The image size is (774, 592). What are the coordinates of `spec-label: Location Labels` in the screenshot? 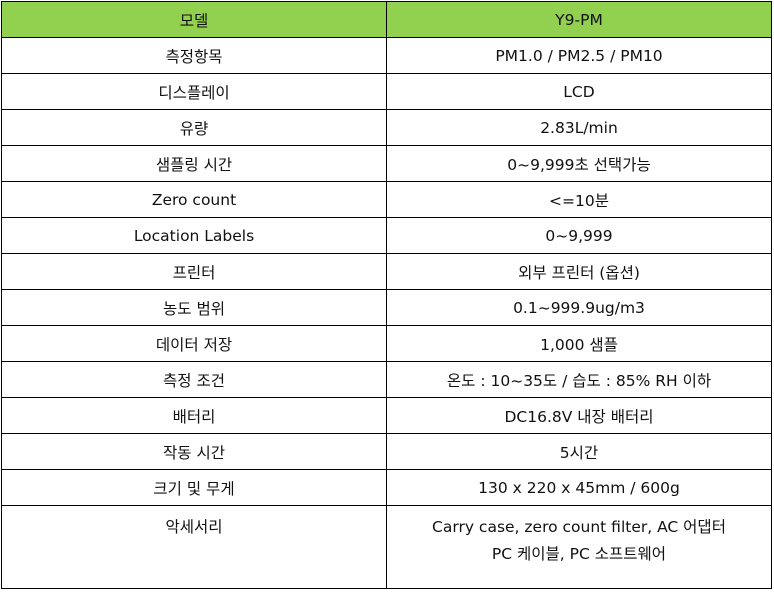 It's located at (194, 235).